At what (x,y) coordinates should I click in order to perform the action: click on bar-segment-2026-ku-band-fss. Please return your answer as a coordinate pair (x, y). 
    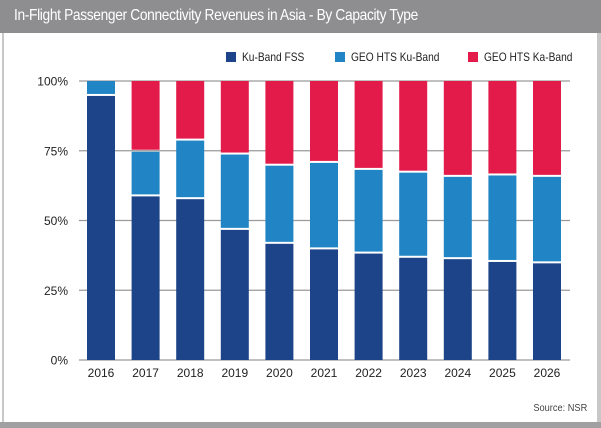
    Looking at the image, I should click on (547, 311).